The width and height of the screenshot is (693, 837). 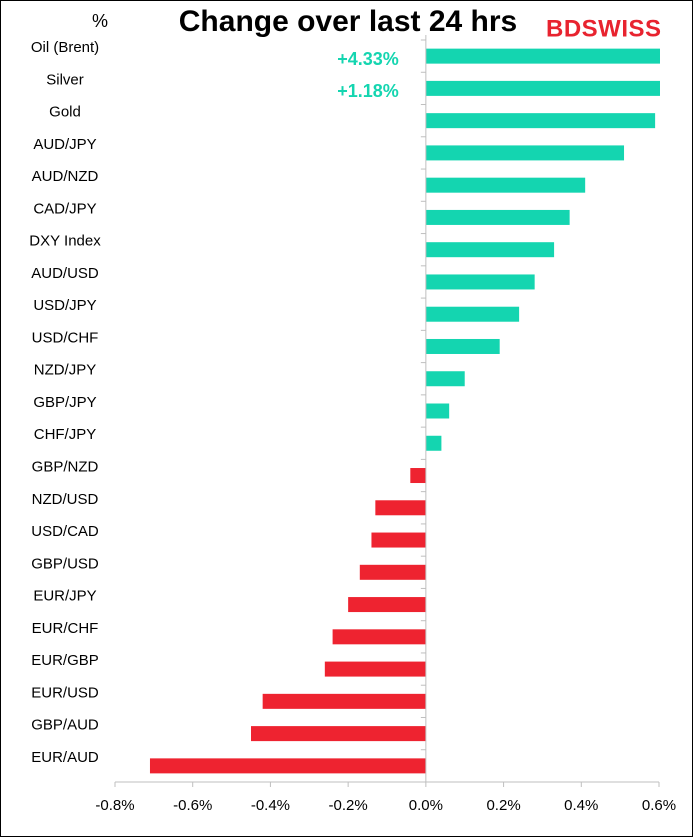 I want to click on y-tick-label: EUR/USD, so click(x=65, y=692).